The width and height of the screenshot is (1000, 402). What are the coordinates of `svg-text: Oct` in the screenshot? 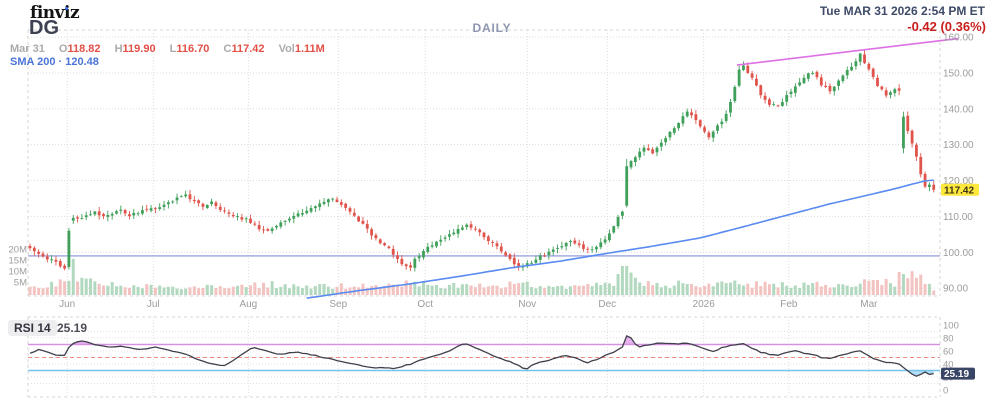 It's located at (425, 304).